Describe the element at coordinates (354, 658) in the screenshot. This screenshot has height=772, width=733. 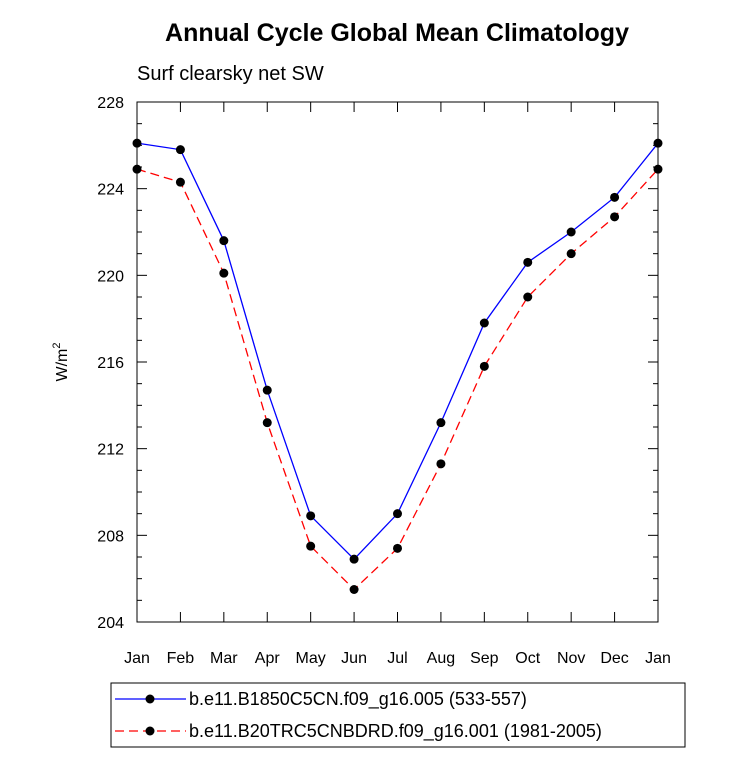
I see `x-tick-label: Jun` at that location.